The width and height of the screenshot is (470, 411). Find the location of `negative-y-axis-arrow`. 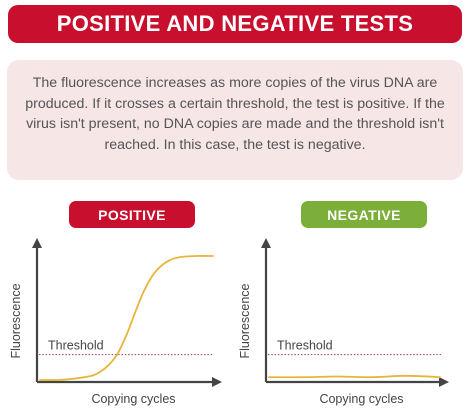

negative-y-axis-arrow is located at coordinates (266, 243).